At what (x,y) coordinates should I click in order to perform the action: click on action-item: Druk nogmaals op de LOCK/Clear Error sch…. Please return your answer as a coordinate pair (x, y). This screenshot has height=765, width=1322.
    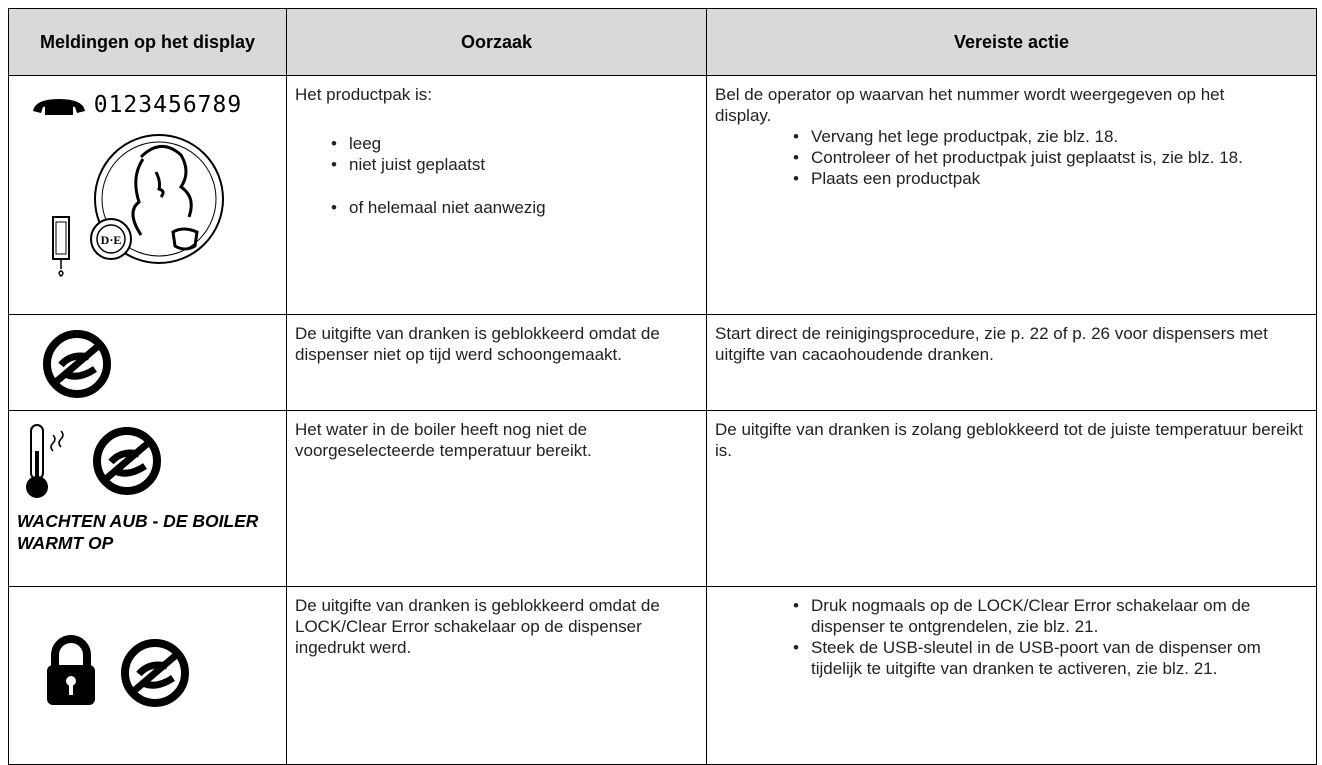
    Looking at the image, I should click on (1048, 616).